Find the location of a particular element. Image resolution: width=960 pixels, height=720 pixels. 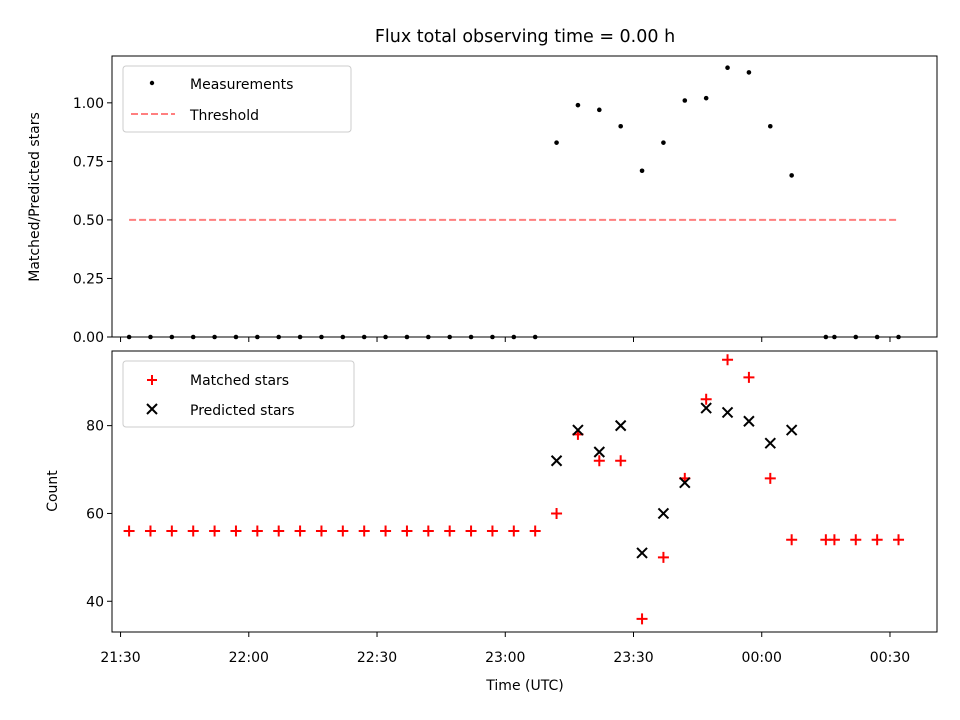

bottom-yticks: 40 60 80 is located at coordinates (99, 514).